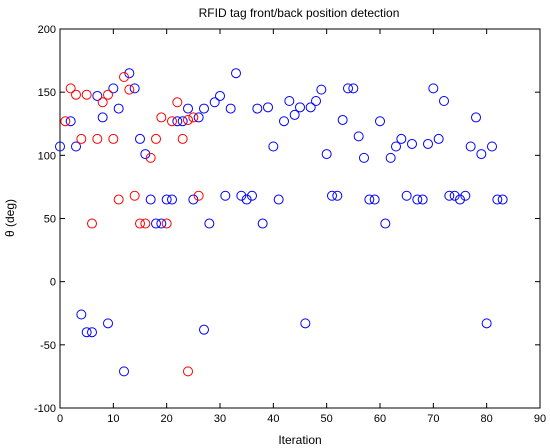  I want to click on y-tick-label: 0, so click(53, 283).